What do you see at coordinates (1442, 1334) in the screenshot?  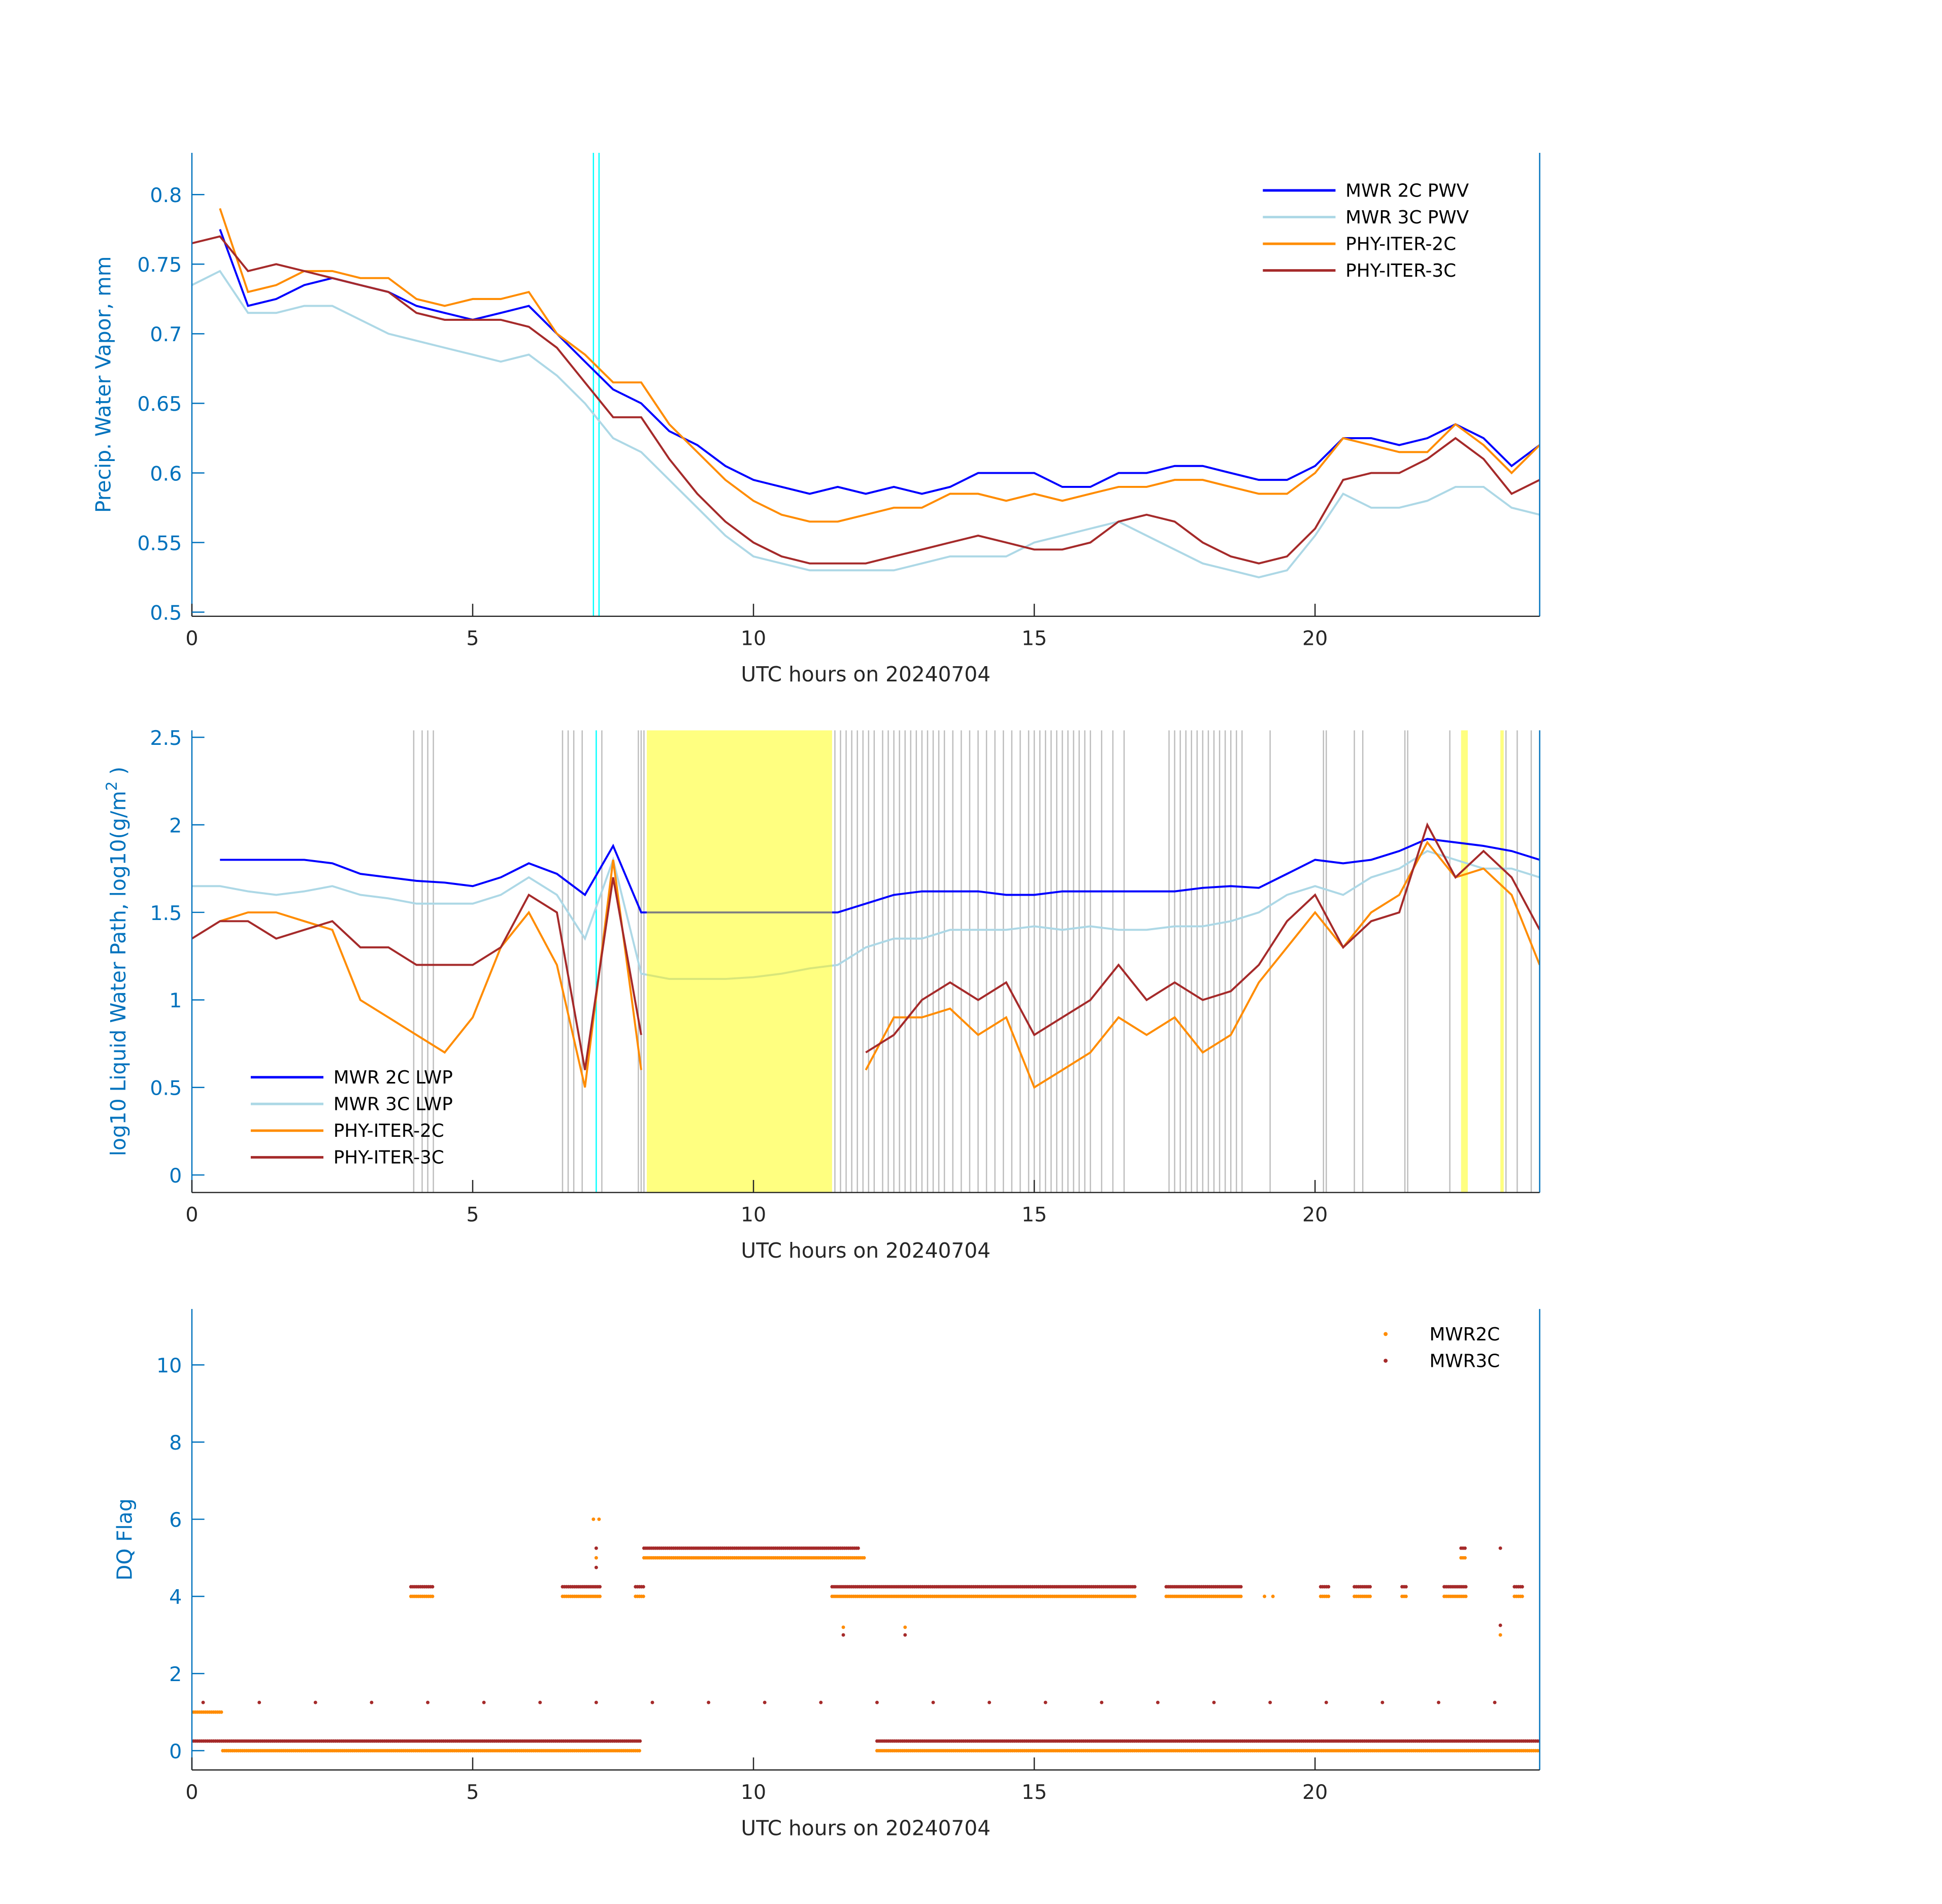 I see `legend-item-phy2c: MWR2C` at bounding box center [1442, 1334].